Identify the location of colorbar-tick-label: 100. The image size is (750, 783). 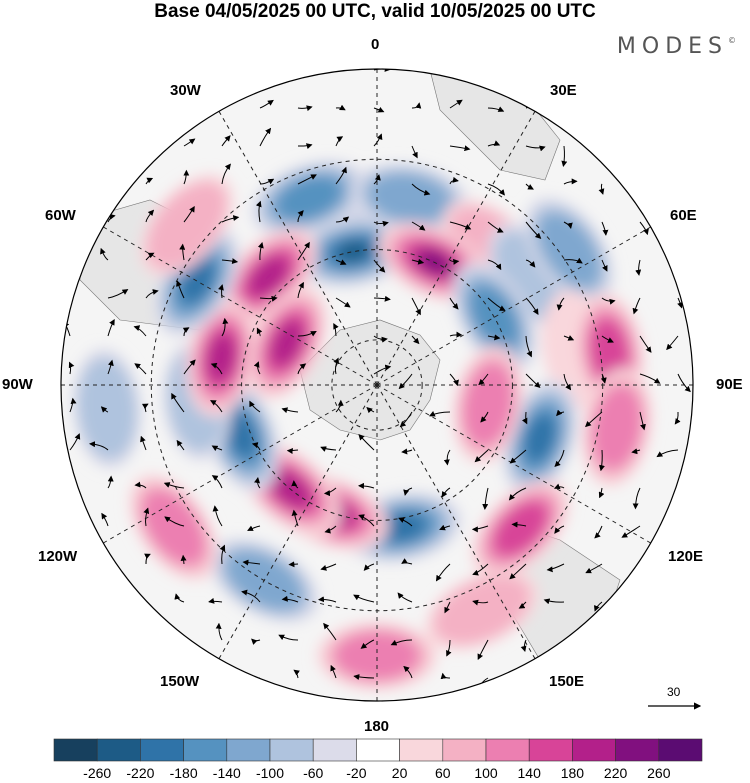
(486, 773).